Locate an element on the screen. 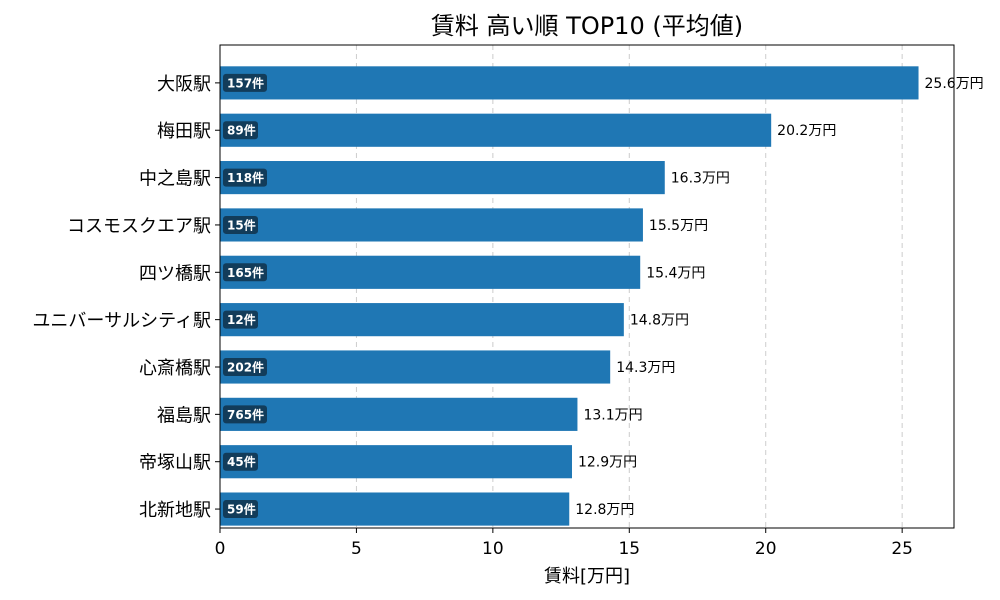 The width and height of the screenshot is (1000, 600). value-label: 15.5万円 is located at coordinates (678, 226).